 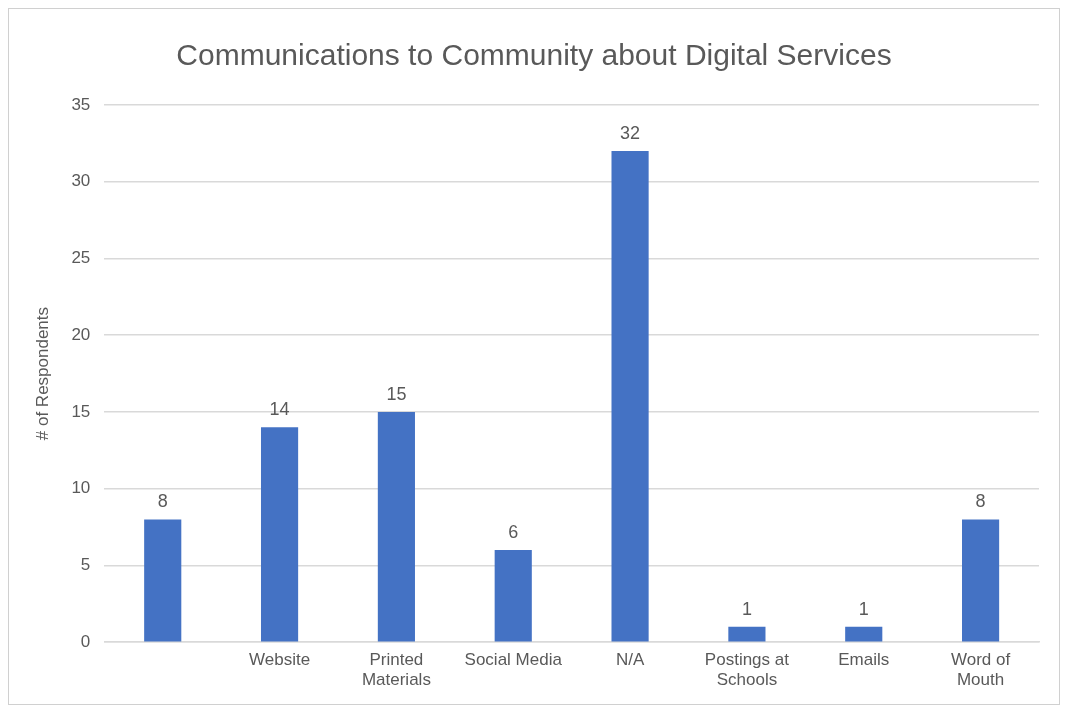 I want to click on data-label: 32, so click(x=630, y=133).